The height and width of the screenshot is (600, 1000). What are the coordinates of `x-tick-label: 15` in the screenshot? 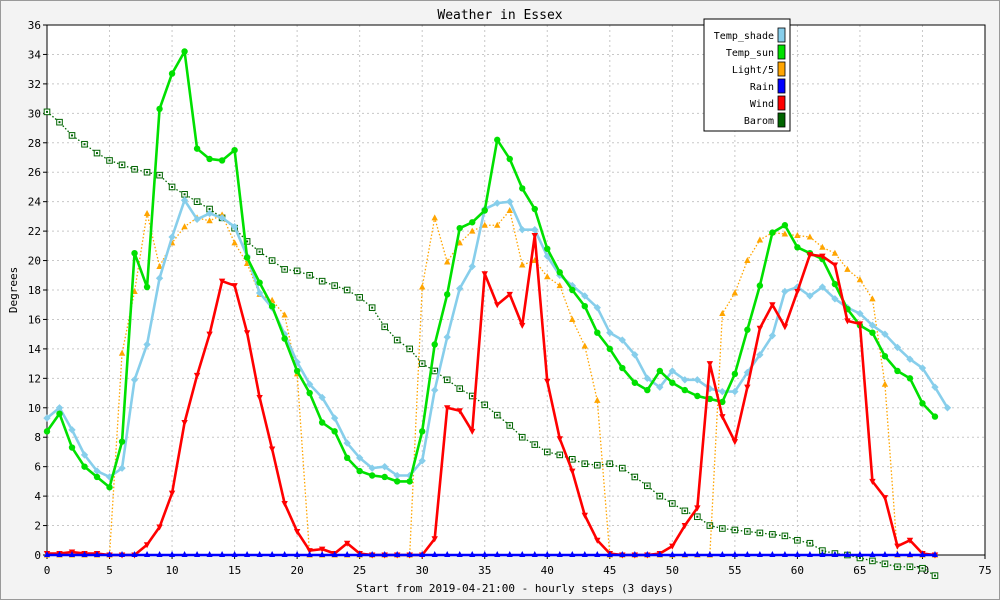 It's located at (234, 570).